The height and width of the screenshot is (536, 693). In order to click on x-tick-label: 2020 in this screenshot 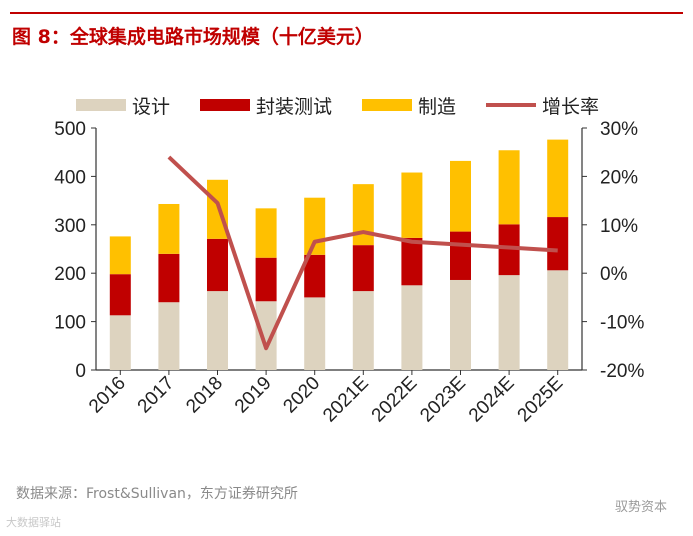, I will do `click(301, 395)`.